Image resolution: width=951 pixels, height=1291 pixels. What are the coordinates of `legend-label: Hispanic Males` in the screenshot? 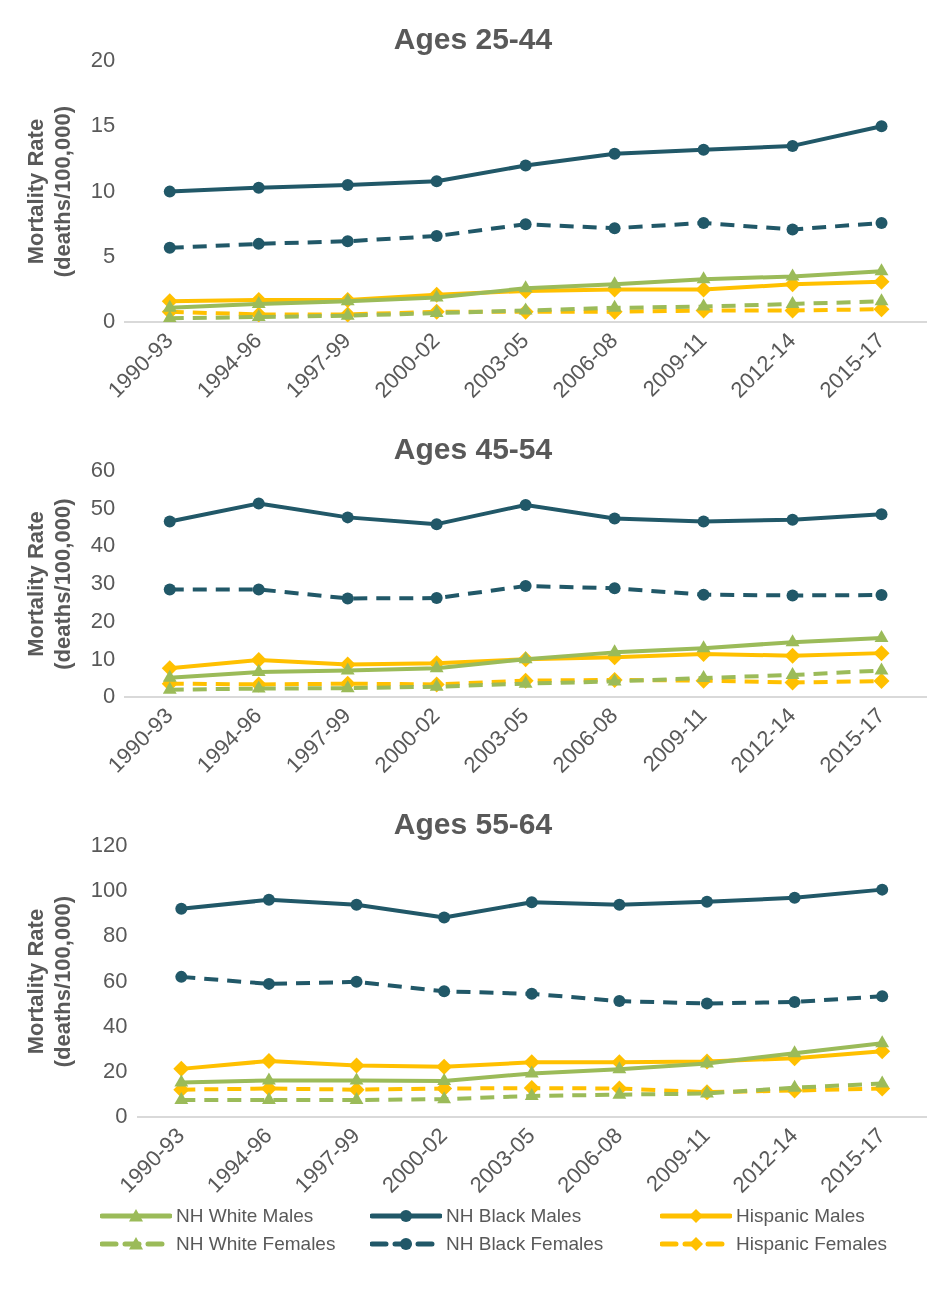 It's located at (800, 1216).